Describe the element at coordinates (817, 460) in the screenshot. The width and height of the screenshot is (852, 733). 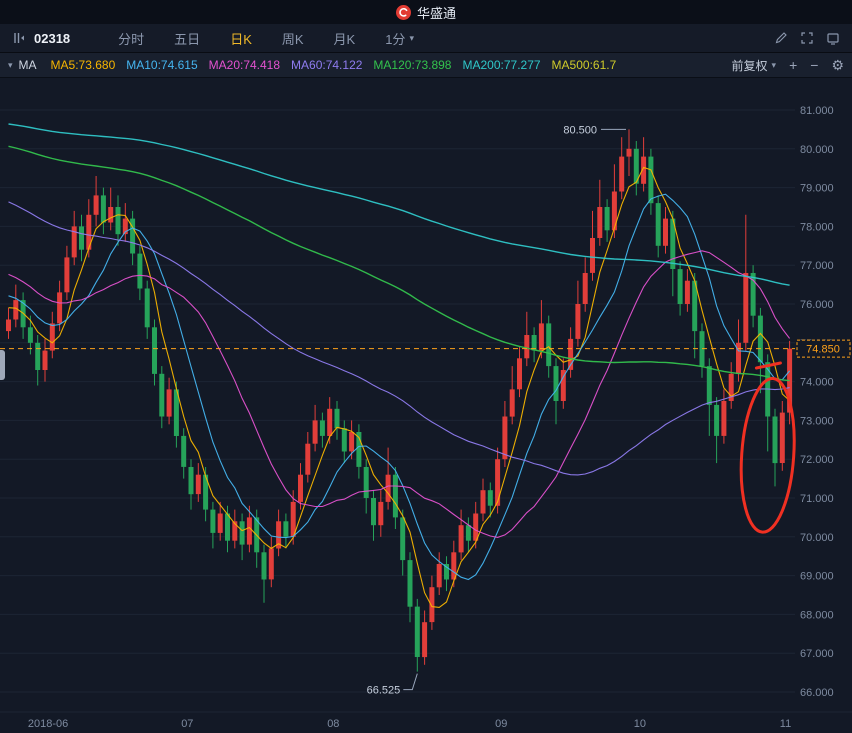
I see `y-axis-label: 72.000` at that location.